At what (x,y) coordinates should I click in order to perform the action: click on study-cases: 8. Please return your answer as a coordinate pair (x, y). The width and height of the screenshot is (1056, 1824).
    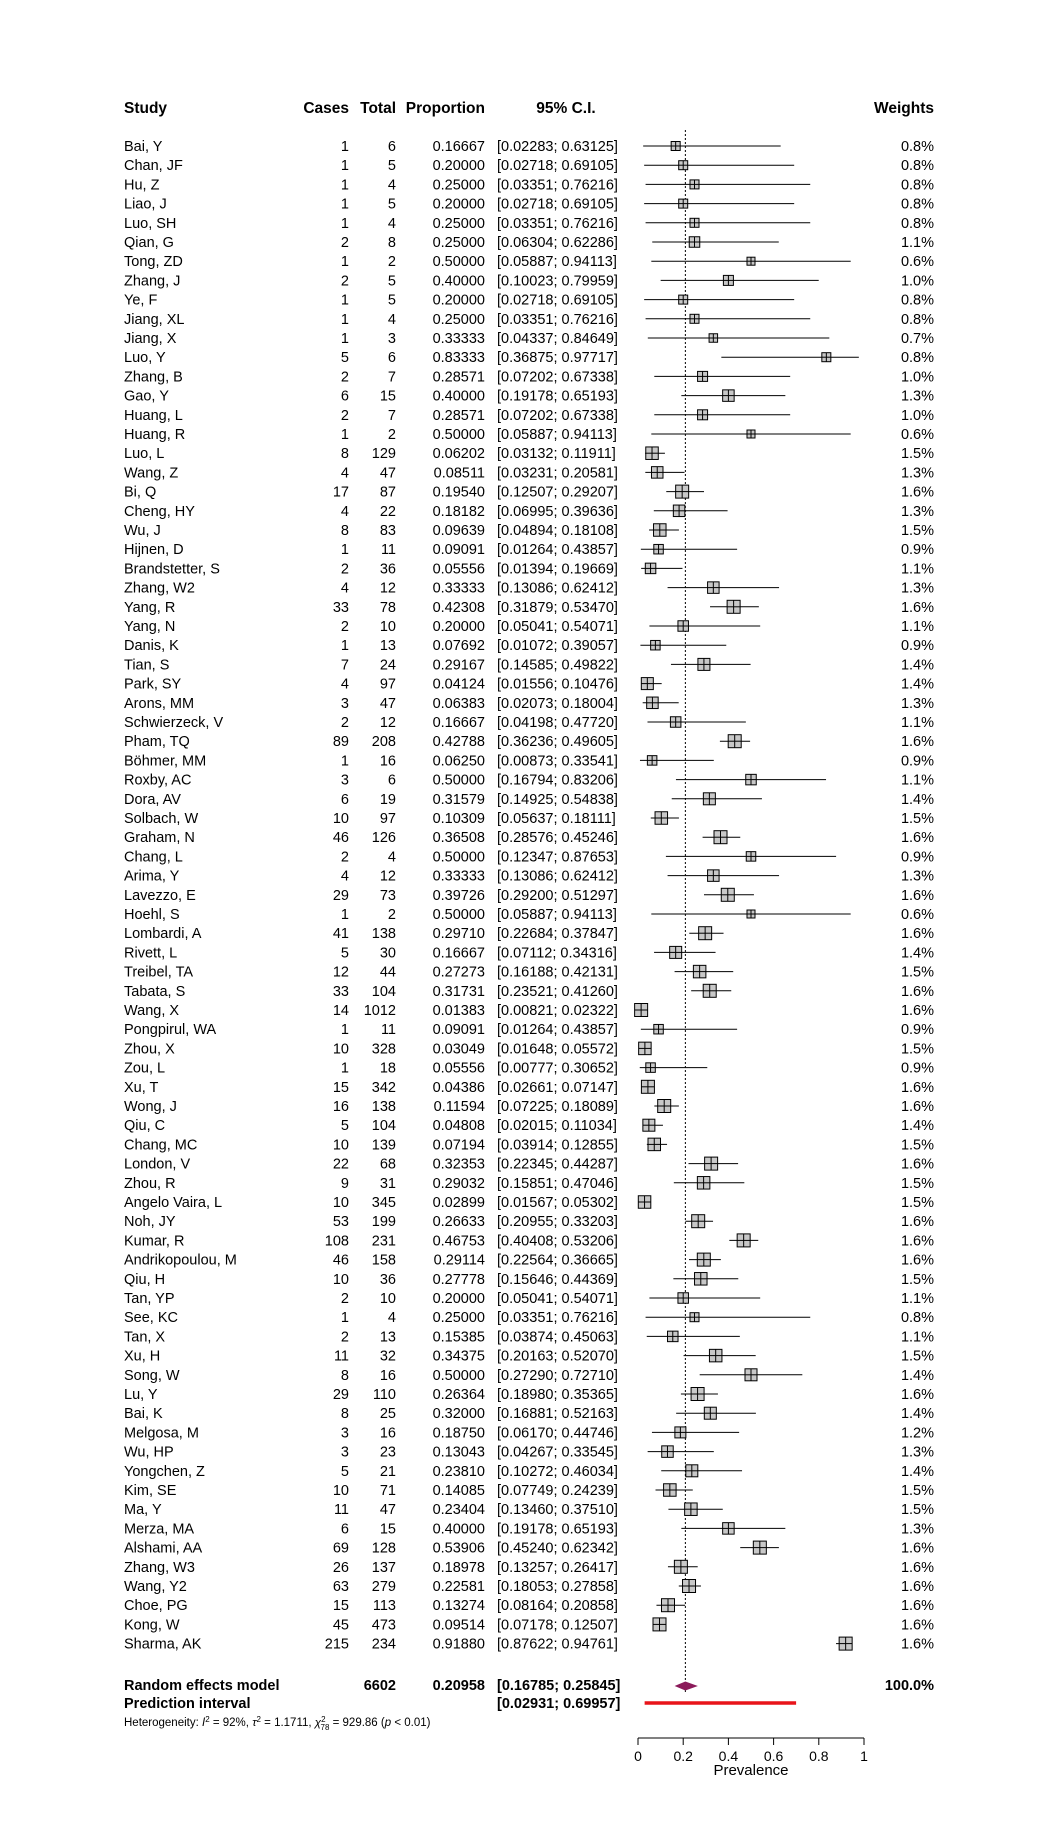
    Looking at the image, I should click on (345, 1376).